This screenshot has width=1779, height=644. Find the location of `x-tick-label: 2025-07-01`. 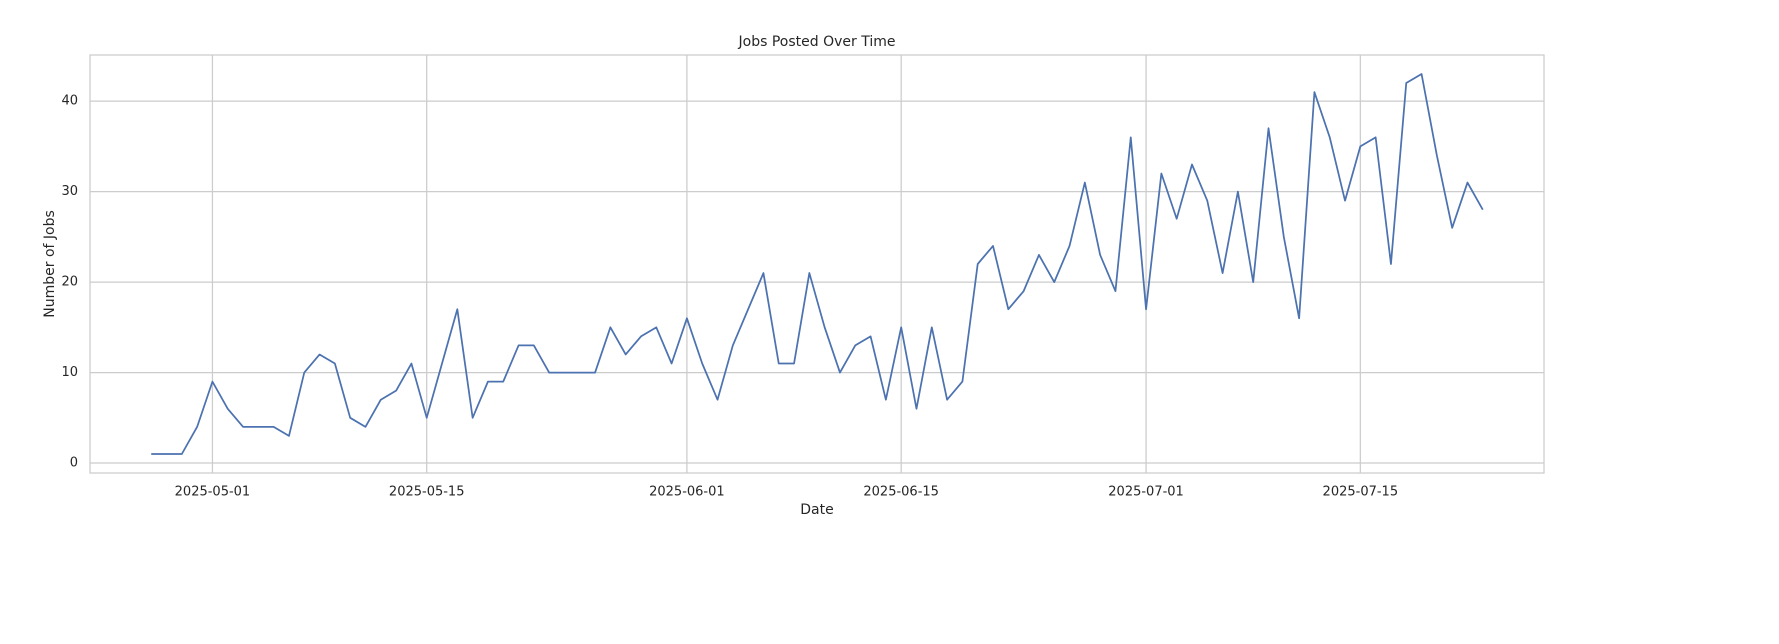

x-tick-label: 2025-07-01 is located at coordinates (1146, 492).